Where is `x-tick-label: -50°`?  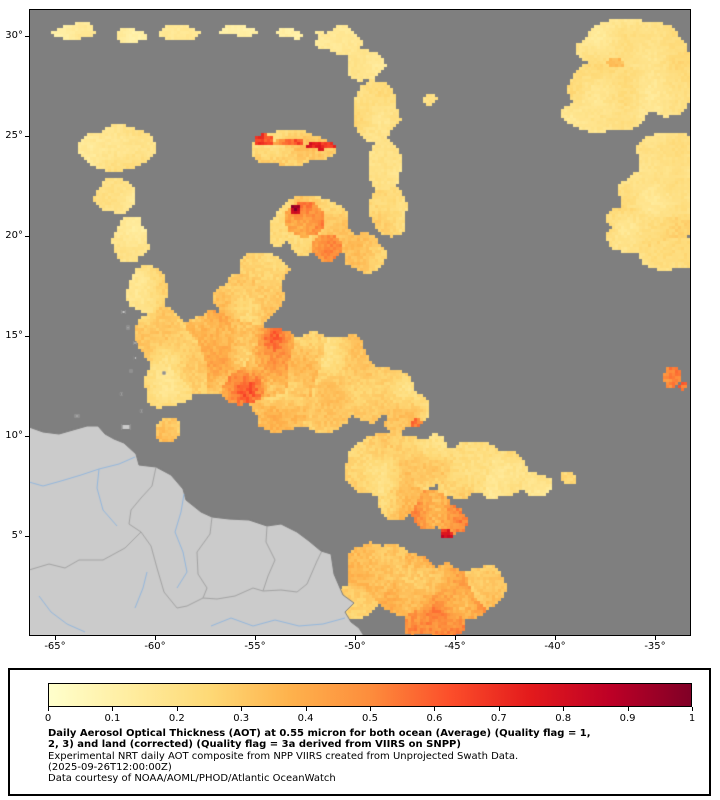 x-tick-label: -50° is located at coordinates (355, 646).